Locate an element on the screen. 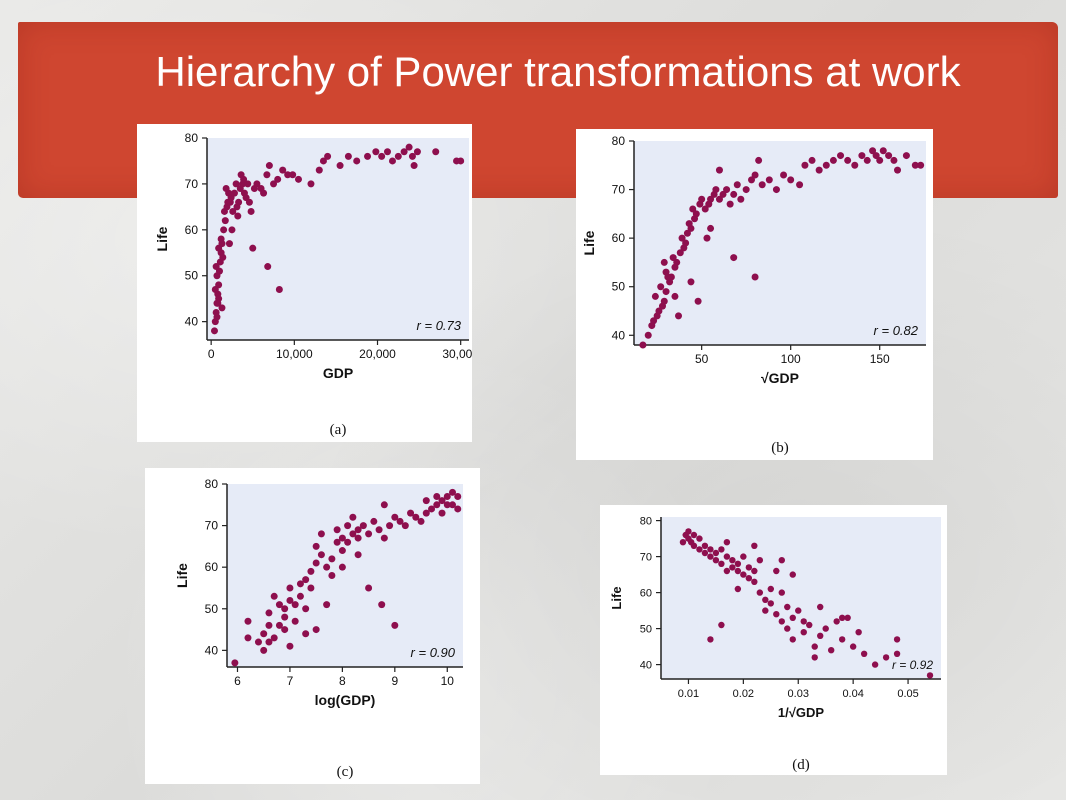  x-tick-label: 100 is located at coordinates (791, 359).